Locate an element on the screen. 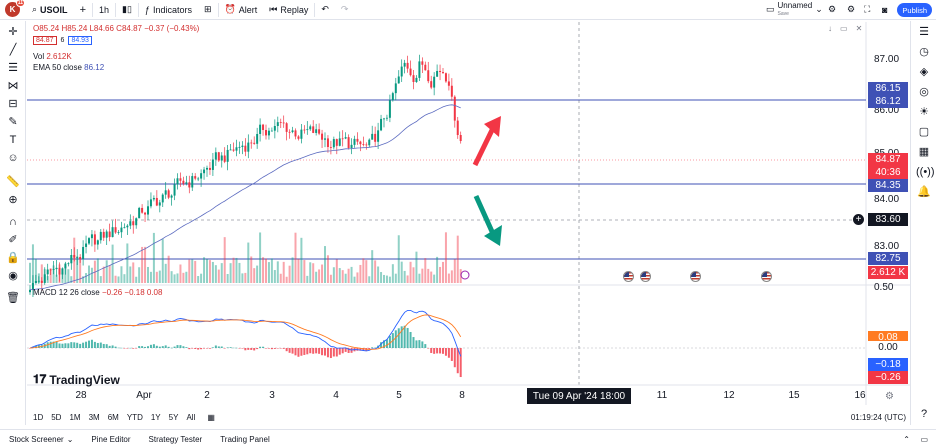 The image size is (936, 448). trash-icon: 🗑 is located at coordinates (13, 298).